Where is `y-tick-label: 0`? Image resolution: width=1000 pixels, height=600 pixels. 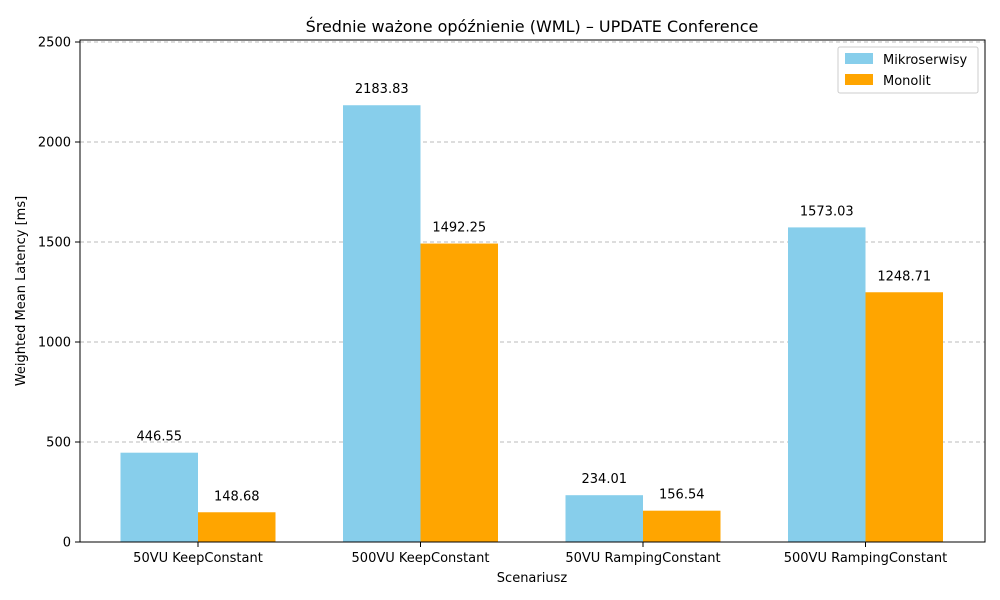 y-tick-label: 0 is located at coordinates (67, 543).